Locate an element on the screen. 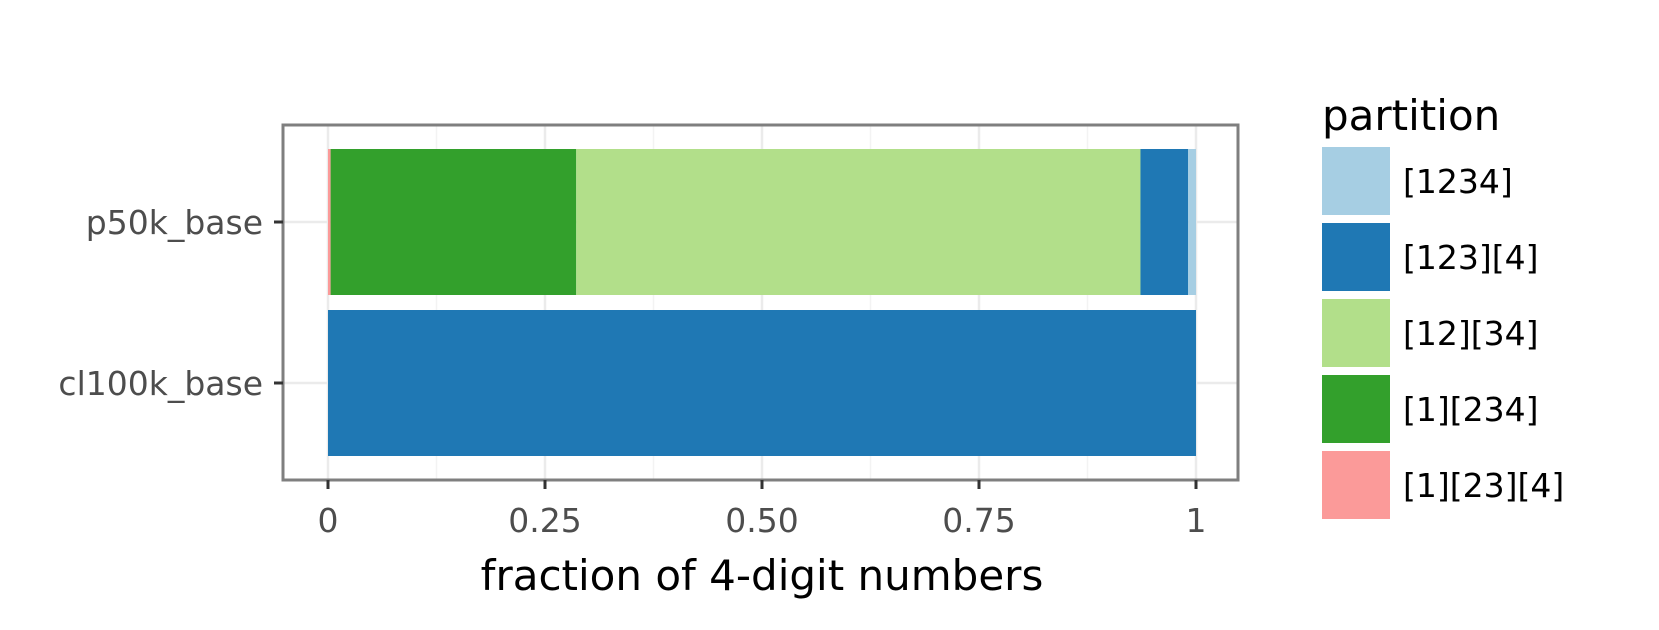 The image size is (1659, 630). legend-label: [1][23][4] is located at coordinates (1483, 485).